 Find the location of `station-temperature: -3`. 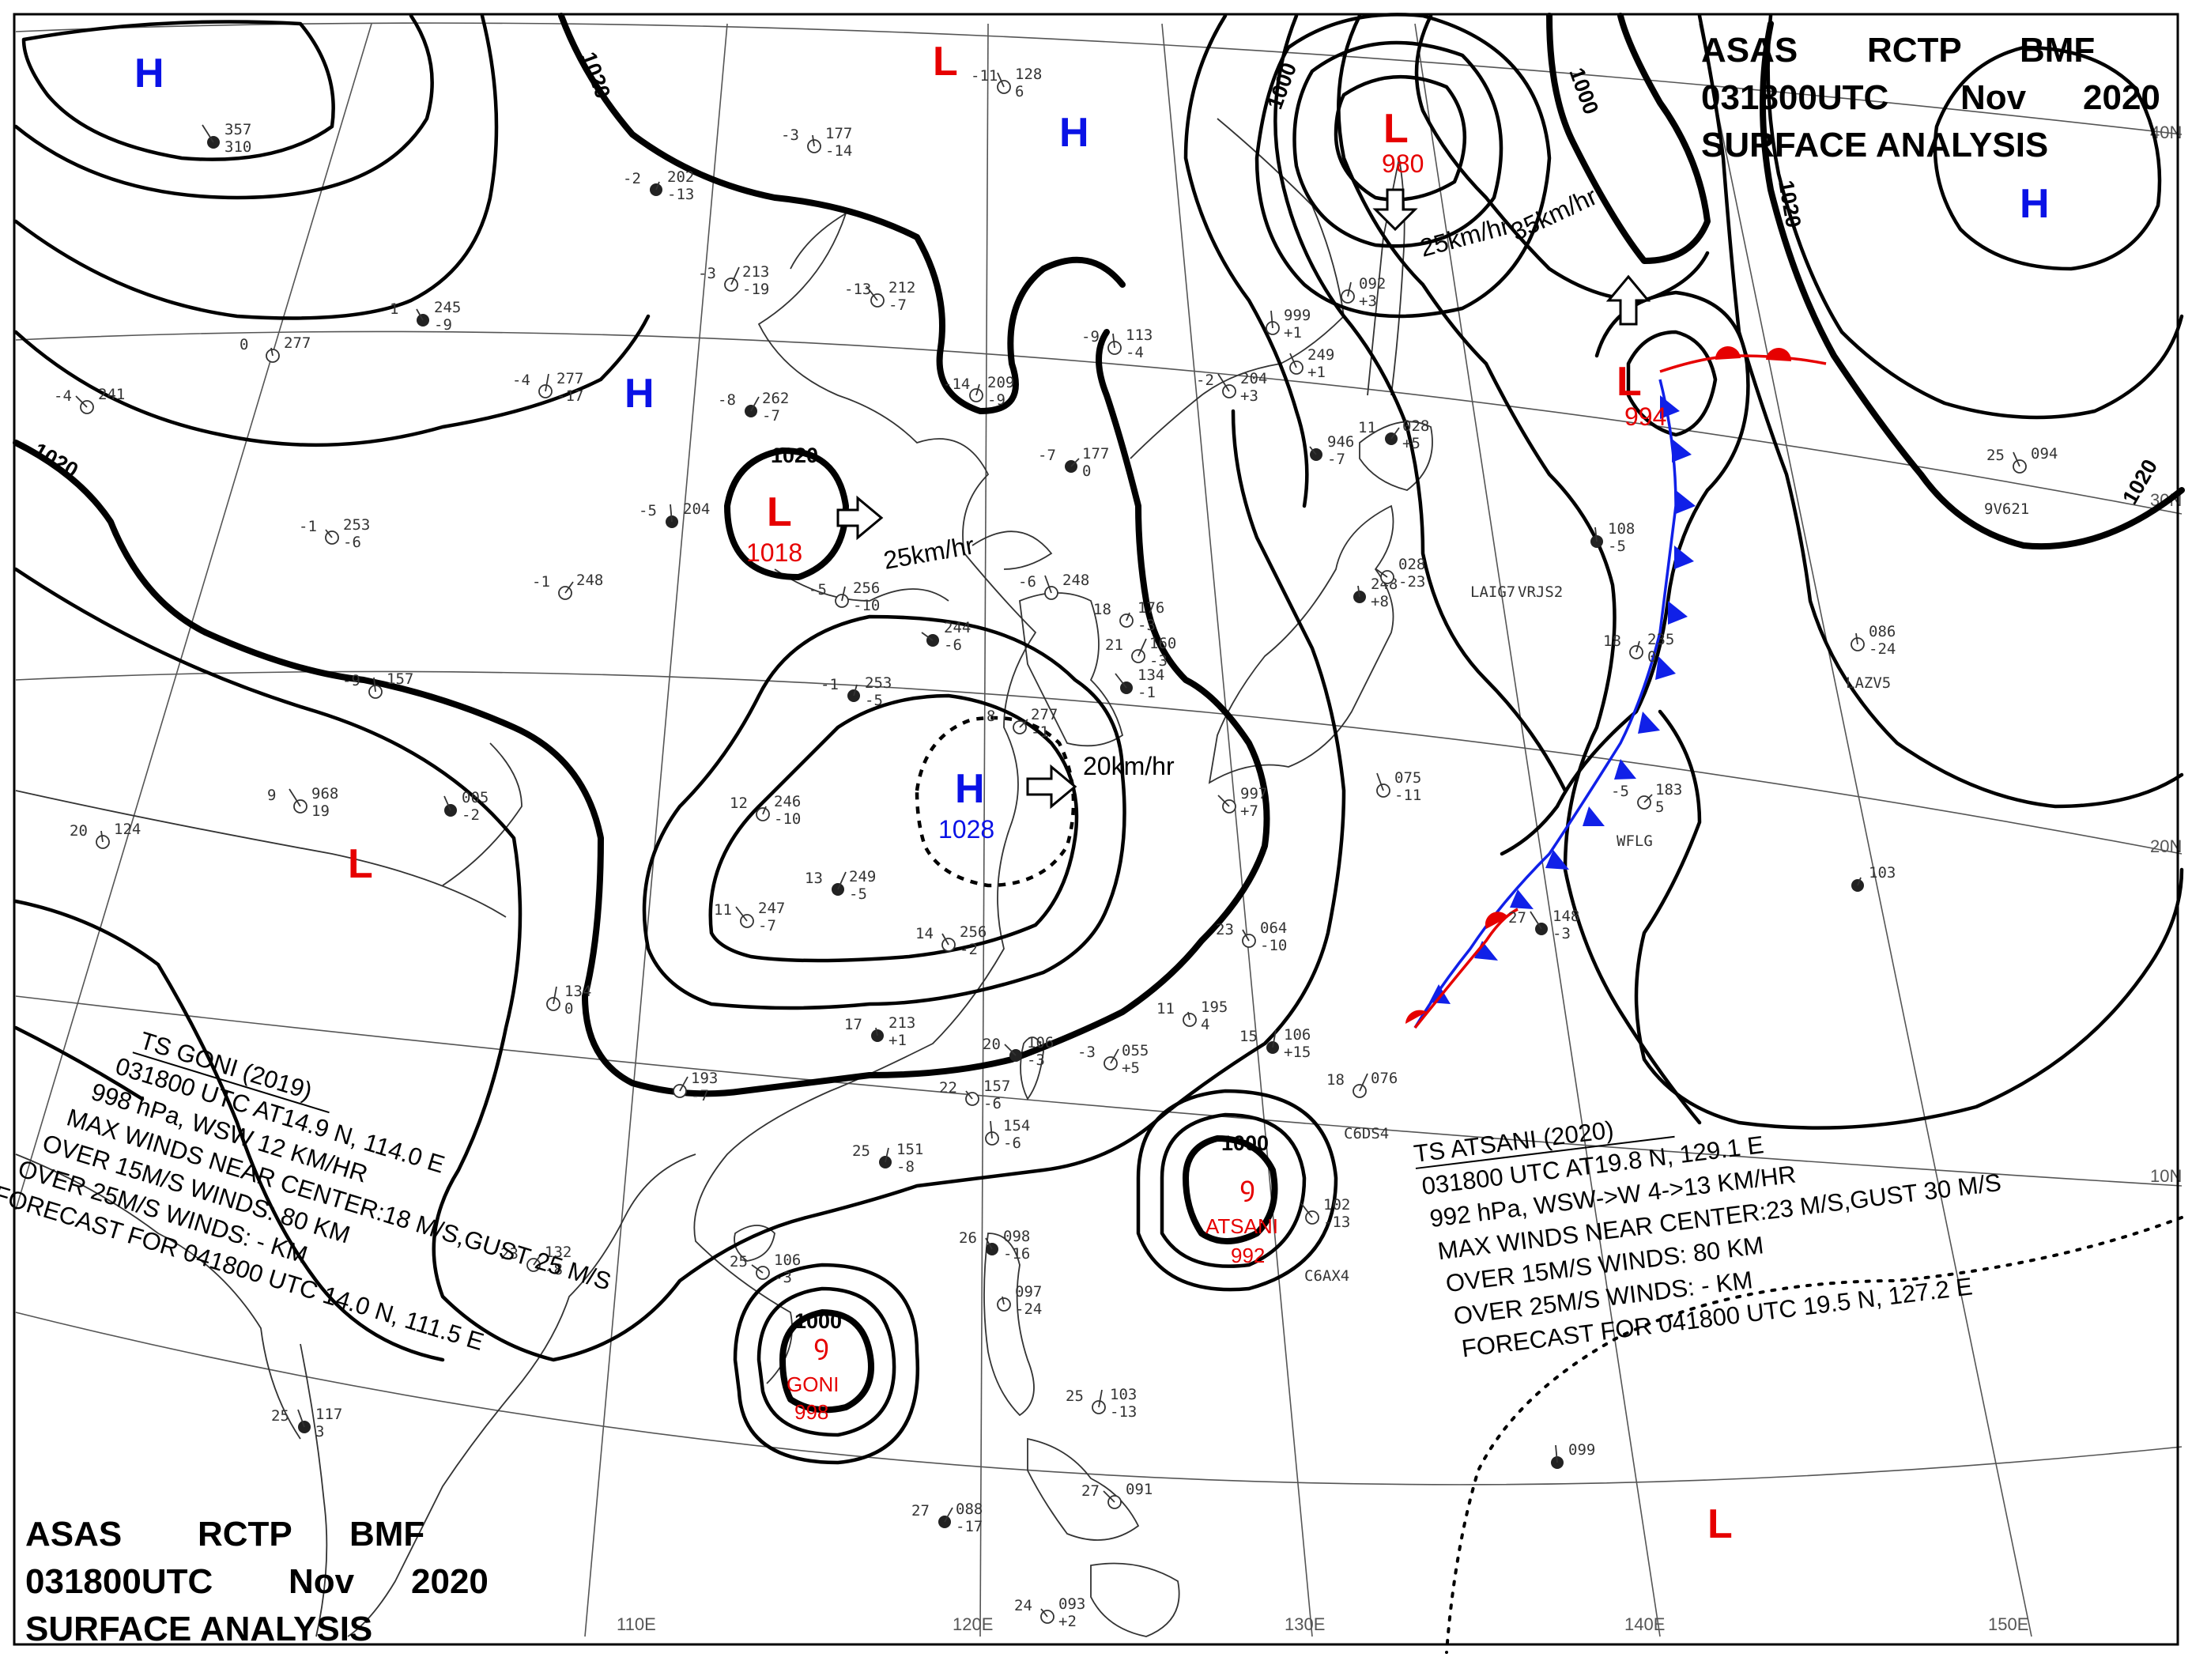

station-temperature: -3 is located at coordinates (790, 135).